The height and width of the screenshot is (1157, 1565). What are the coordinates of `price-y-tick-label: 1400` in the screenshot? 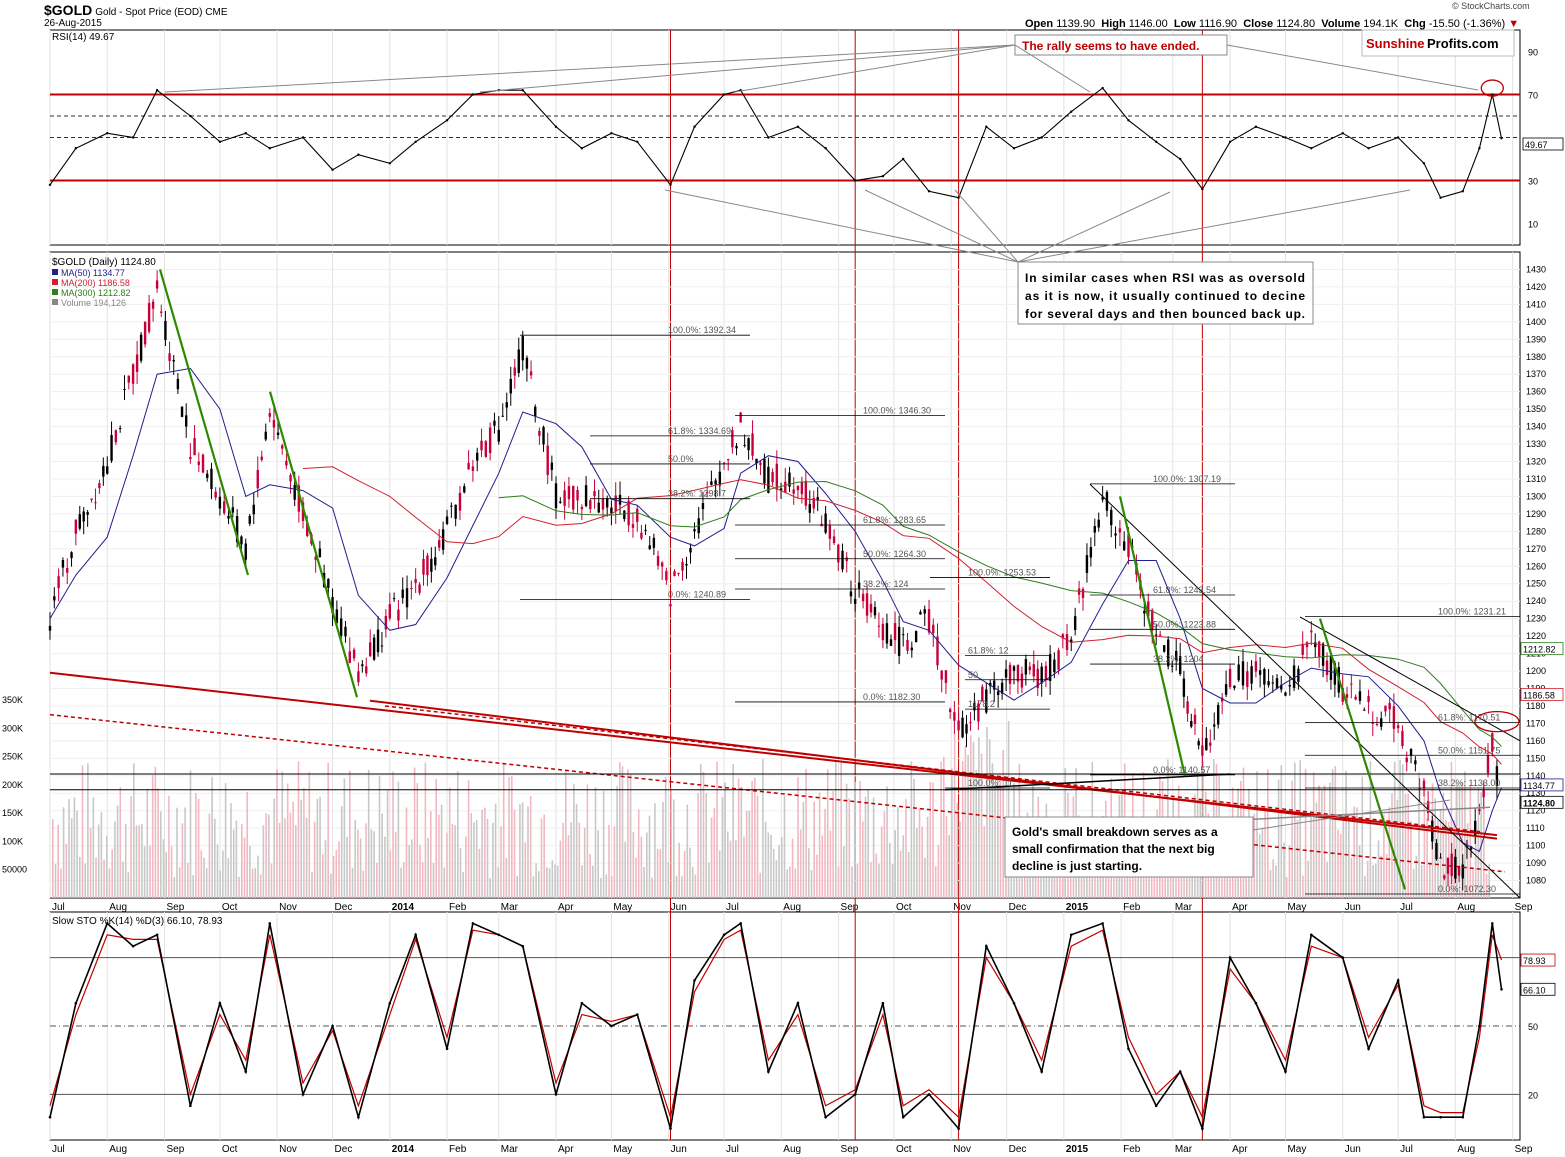 It's located at (1536, 322).